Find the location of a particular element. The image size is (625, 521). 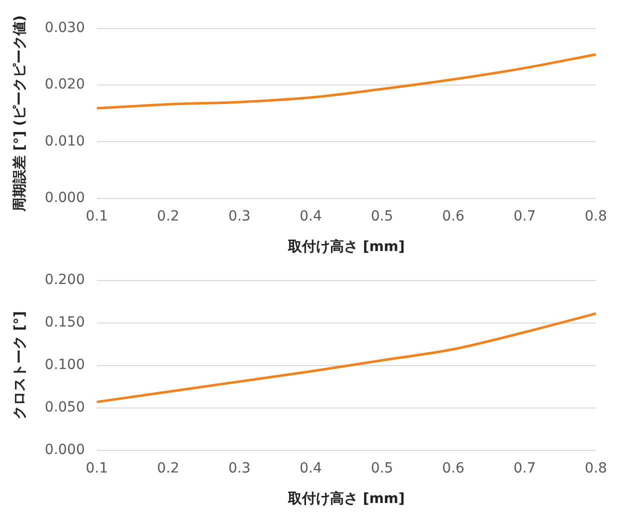

y-tick-label: 0.200 is located at coordinates (64, 280).